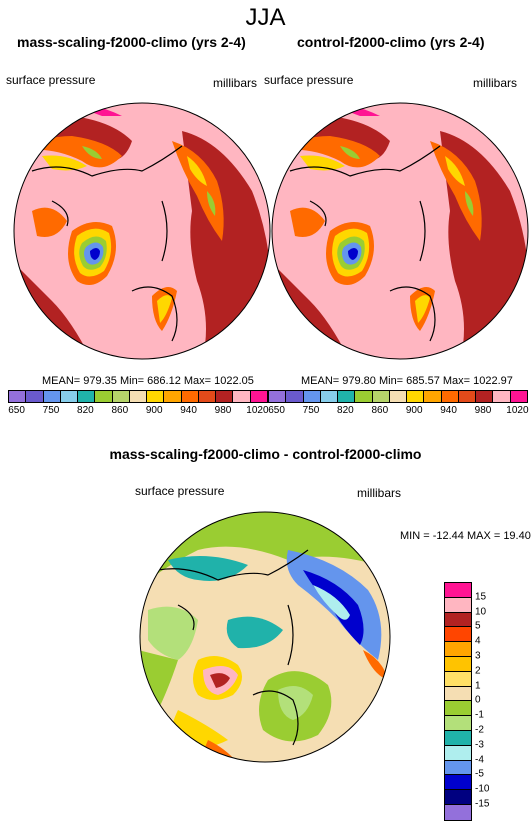 The width and height of the screenshot is (531, 821). What do you see at coordinates (481, 612) in the screenshot?
I see `colorbar-tick-label: 10` at bounding box center [481, 612].